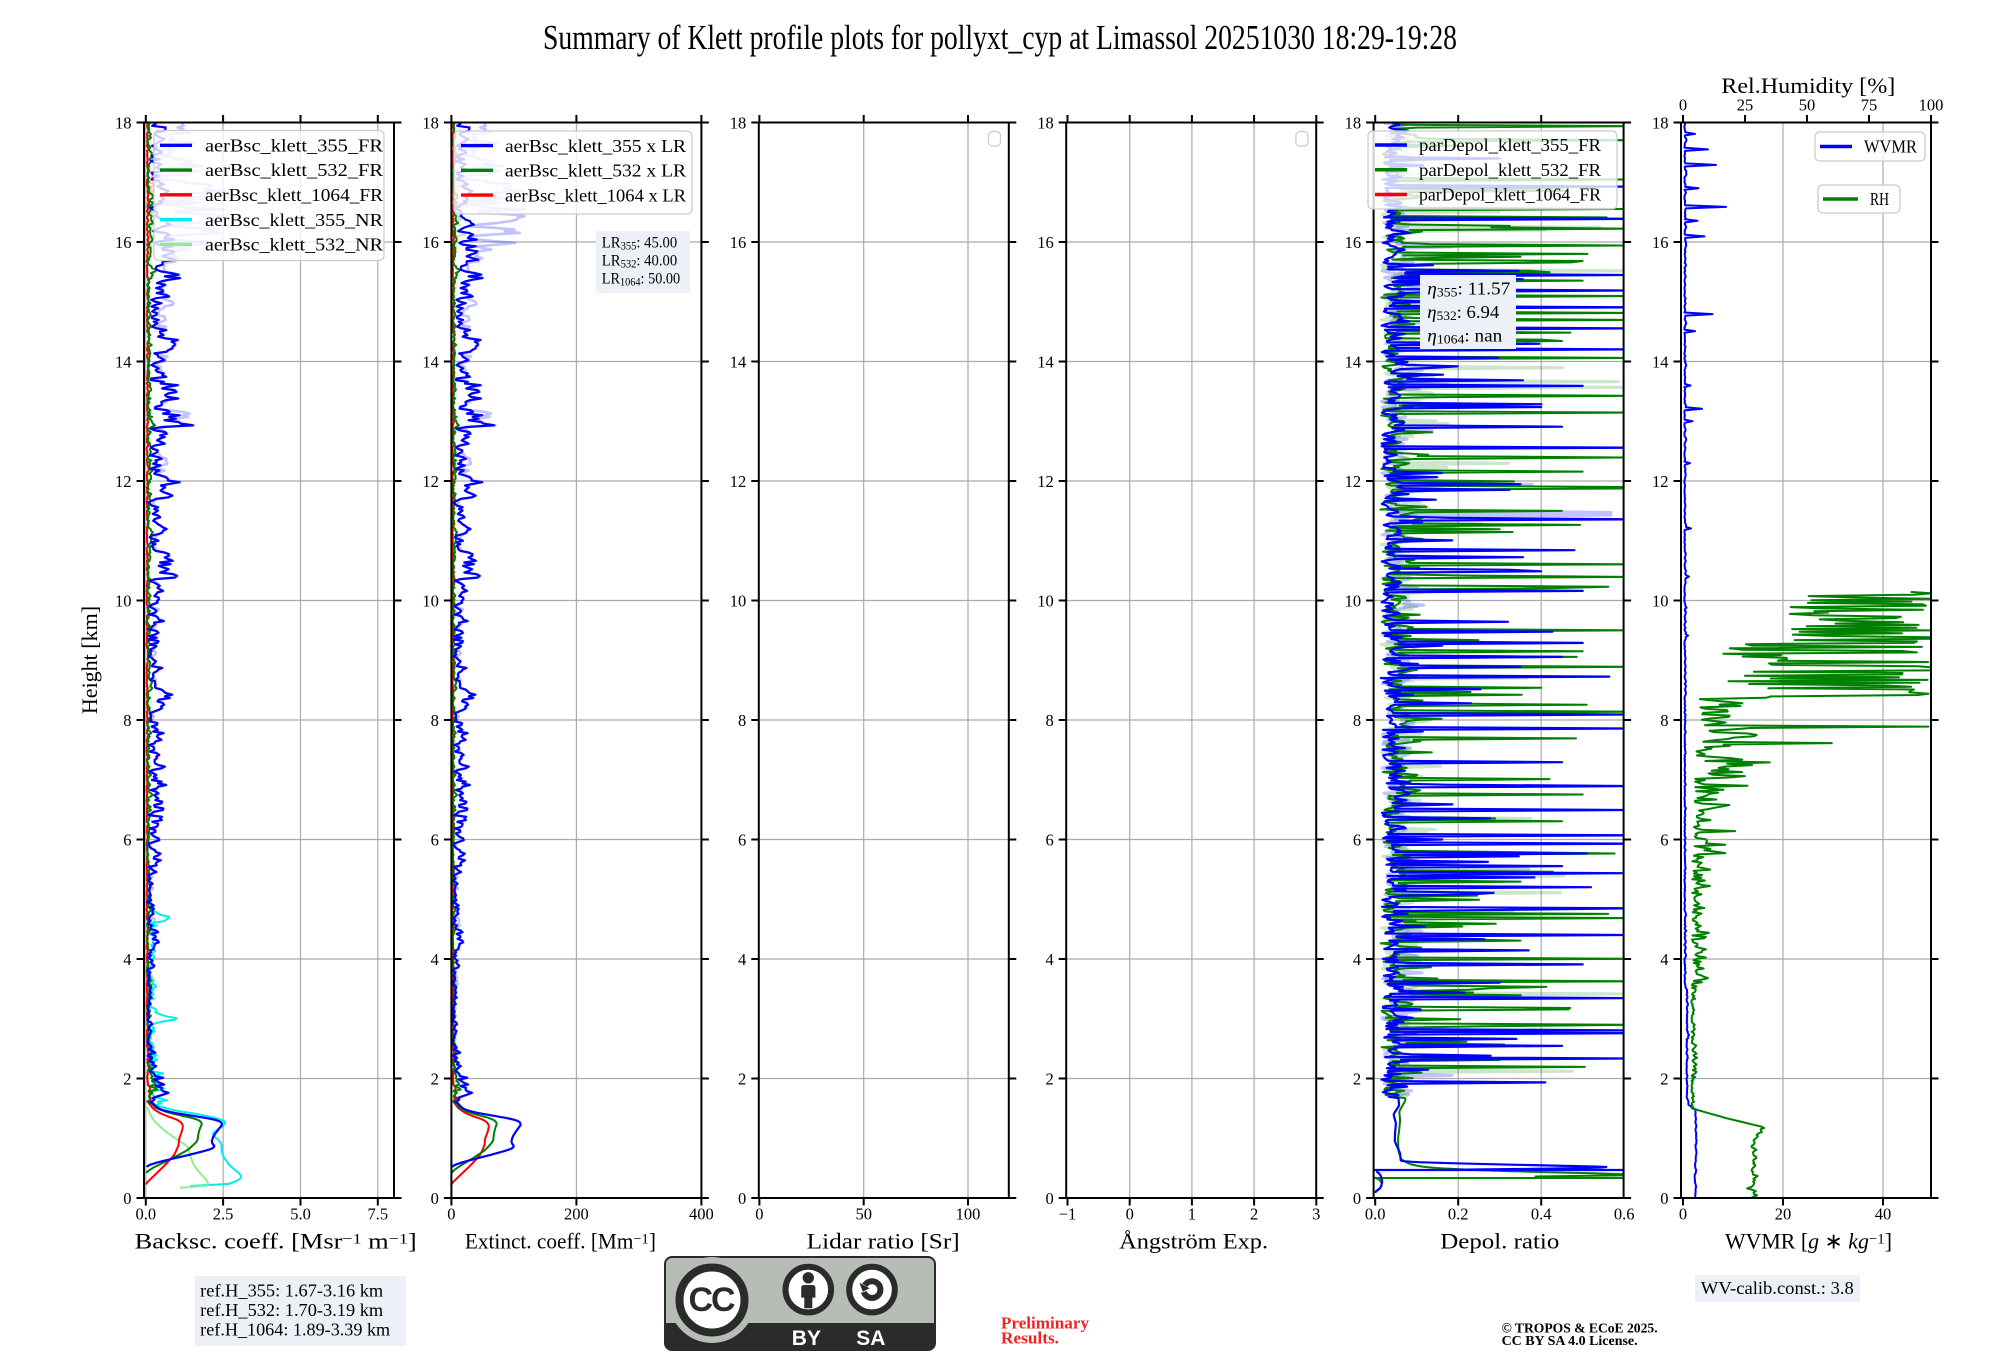 This screenshot has width=2000, height=1360. Describe the element at coordinates (1807, 105) in the screenshot. I see `svg-text: 50` at that location.